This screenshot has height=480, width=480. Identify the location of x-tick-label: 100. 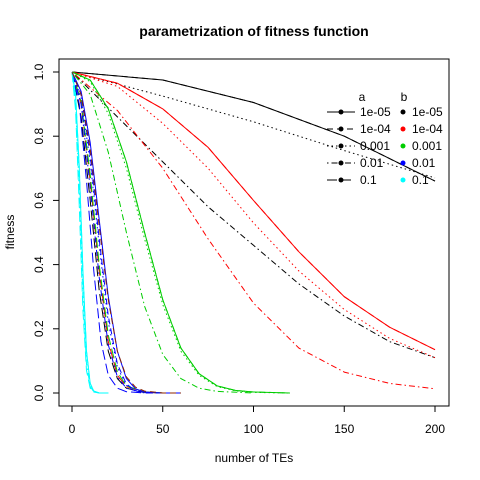
(253, 429).